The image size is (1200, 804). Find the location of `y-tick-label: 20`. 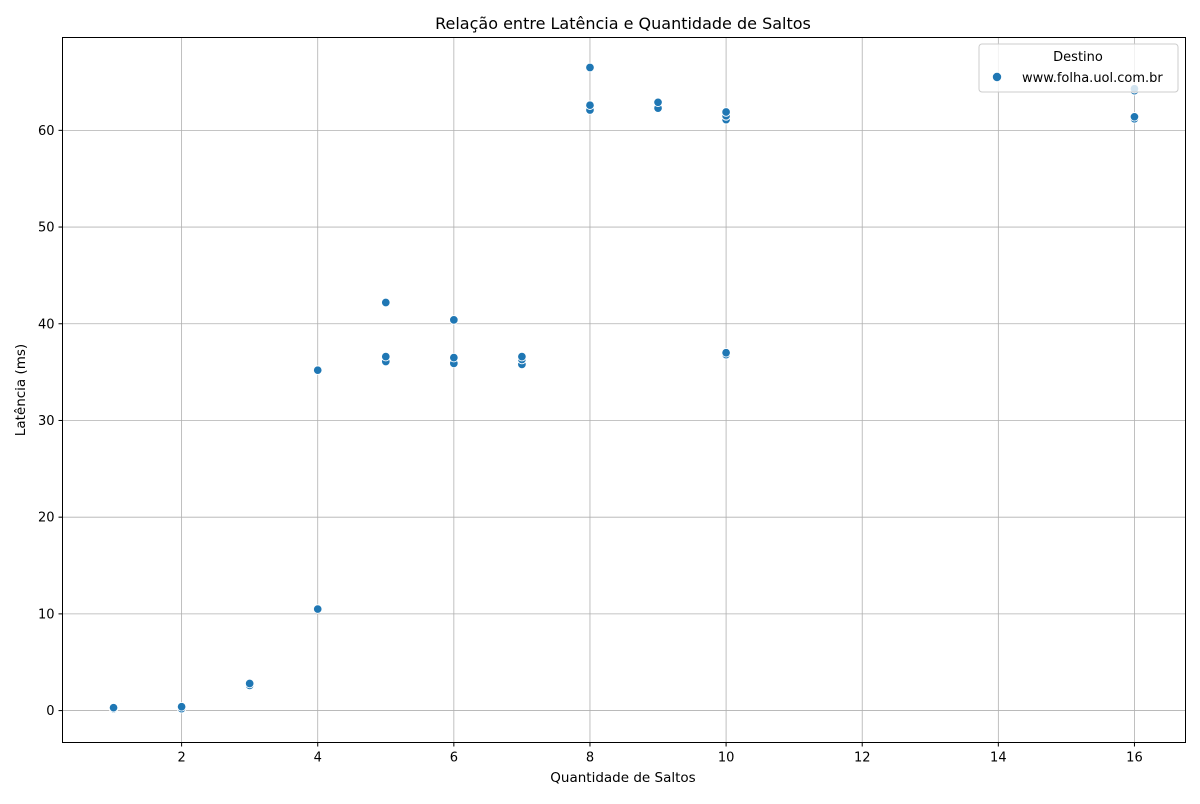

y-tick-label: 20 is located at coordinates (46, 518).